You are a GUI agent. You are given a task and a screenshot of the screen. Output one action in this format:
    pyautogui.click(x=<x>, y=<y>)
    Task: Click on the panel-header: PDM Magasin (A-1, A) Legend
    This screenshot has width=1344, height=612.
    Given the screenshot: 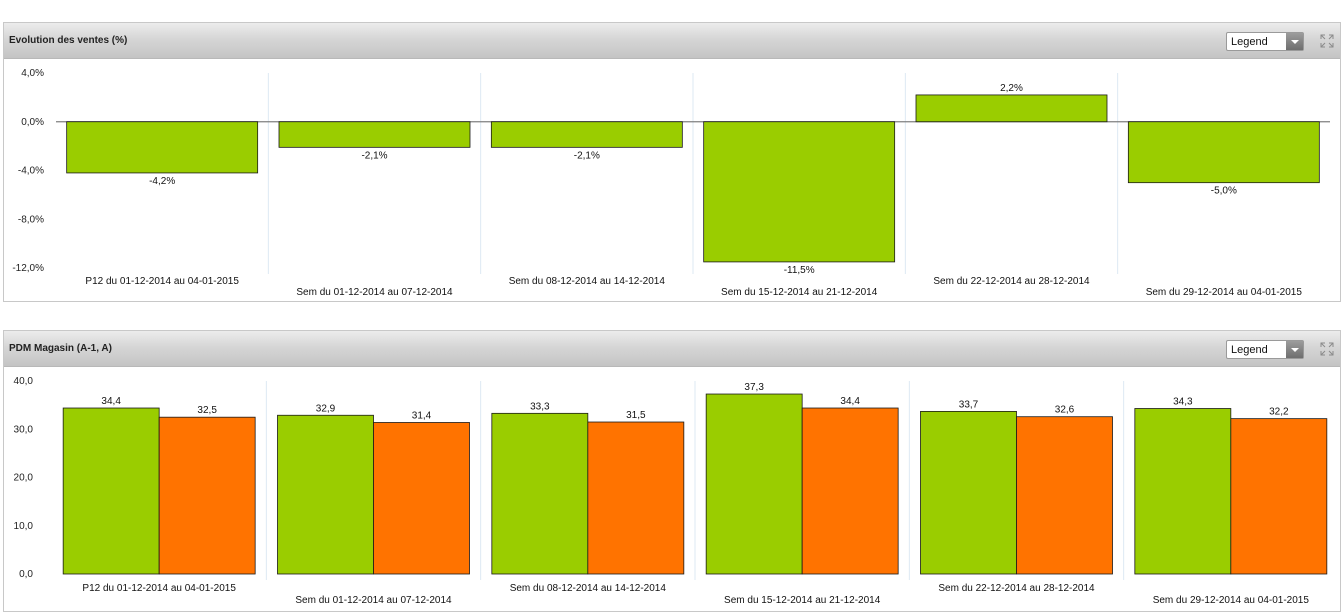 What is the action you would take?
    pyautogui.click(x=672, y=349)
    